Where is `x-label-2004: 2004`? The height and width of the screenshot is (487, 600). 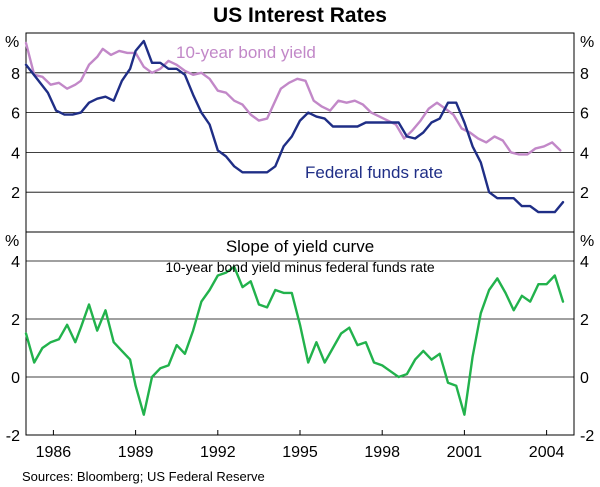
x-label-2004: 2004 is located at coordinates (547, 452).